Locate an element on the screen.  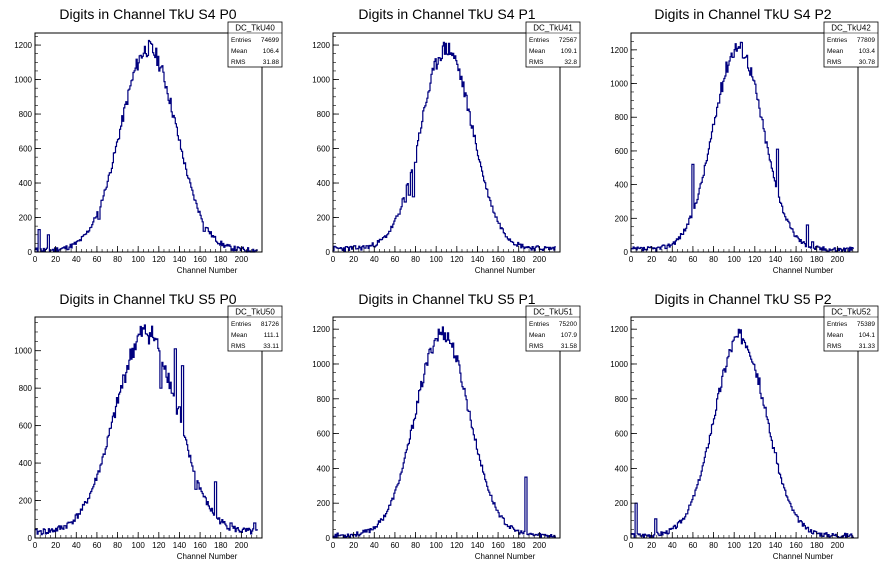
stats-box: DC_TkU50 Entries 81726 Mean 111.1 RMS 33.11 is located at coordinates (255, 328).